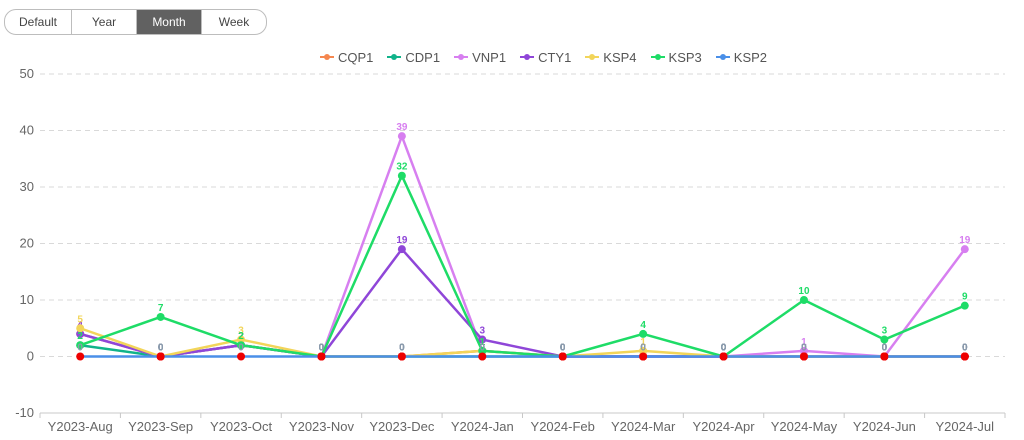 This screenshot has height=440, width=1024. I want to click on x-tick-label: Y2023-Oct, so click(241, 426).